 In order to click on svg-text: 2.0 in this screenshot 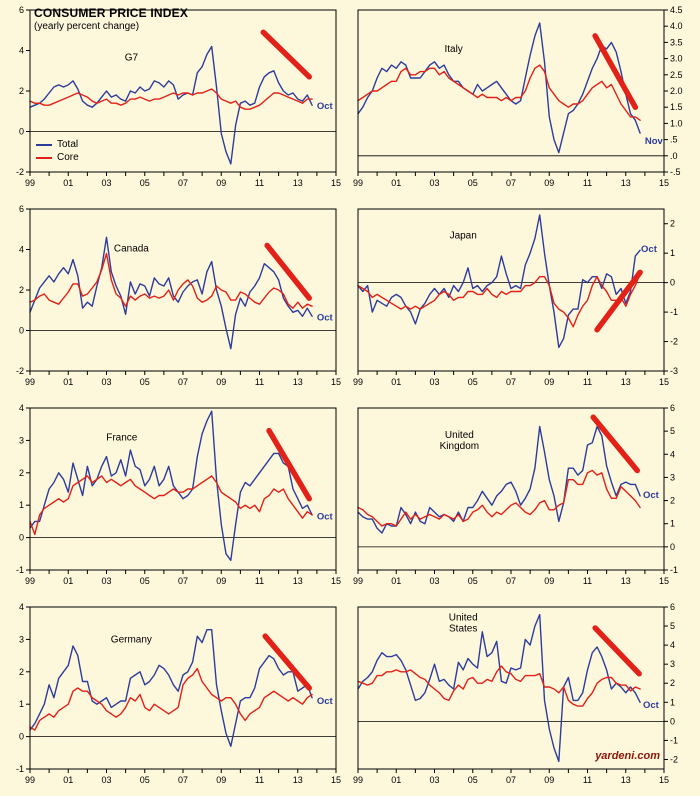, I will do `click(676, 91)`.